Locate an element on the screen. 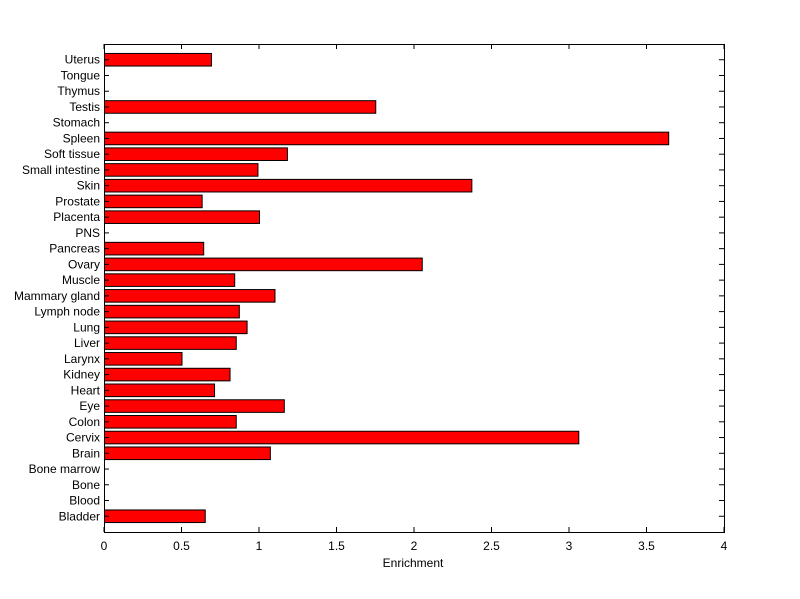 This screenshot has width=800, height=599. x-tick-label: 2 is located at coordinates (414, 546).